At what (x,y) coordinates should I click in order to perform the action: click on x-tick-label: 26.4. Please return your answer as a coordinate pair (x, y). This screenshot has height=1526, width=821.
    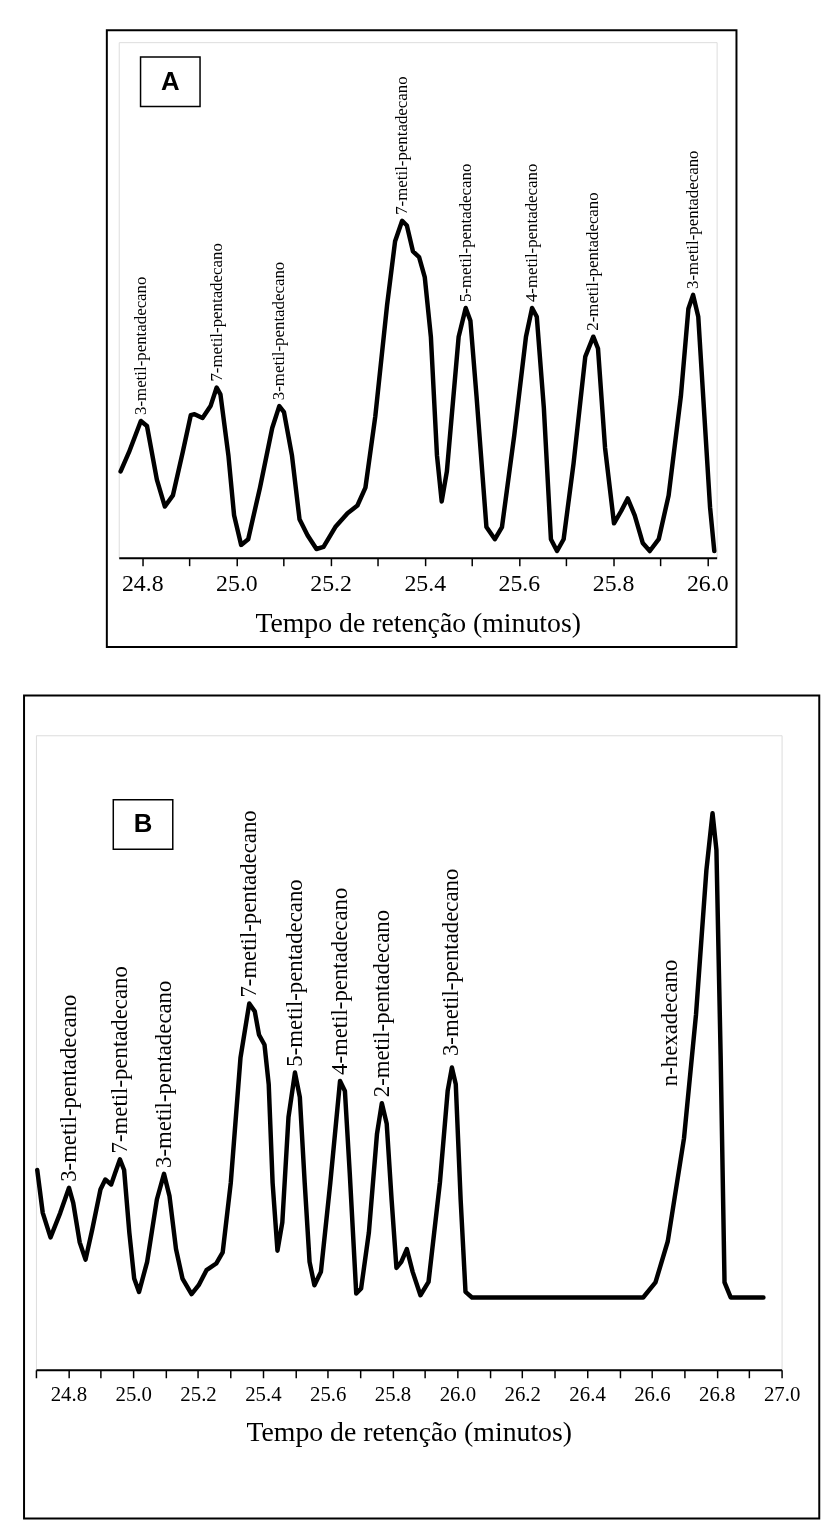
    Looking at the image, I should click on (588, 1394).